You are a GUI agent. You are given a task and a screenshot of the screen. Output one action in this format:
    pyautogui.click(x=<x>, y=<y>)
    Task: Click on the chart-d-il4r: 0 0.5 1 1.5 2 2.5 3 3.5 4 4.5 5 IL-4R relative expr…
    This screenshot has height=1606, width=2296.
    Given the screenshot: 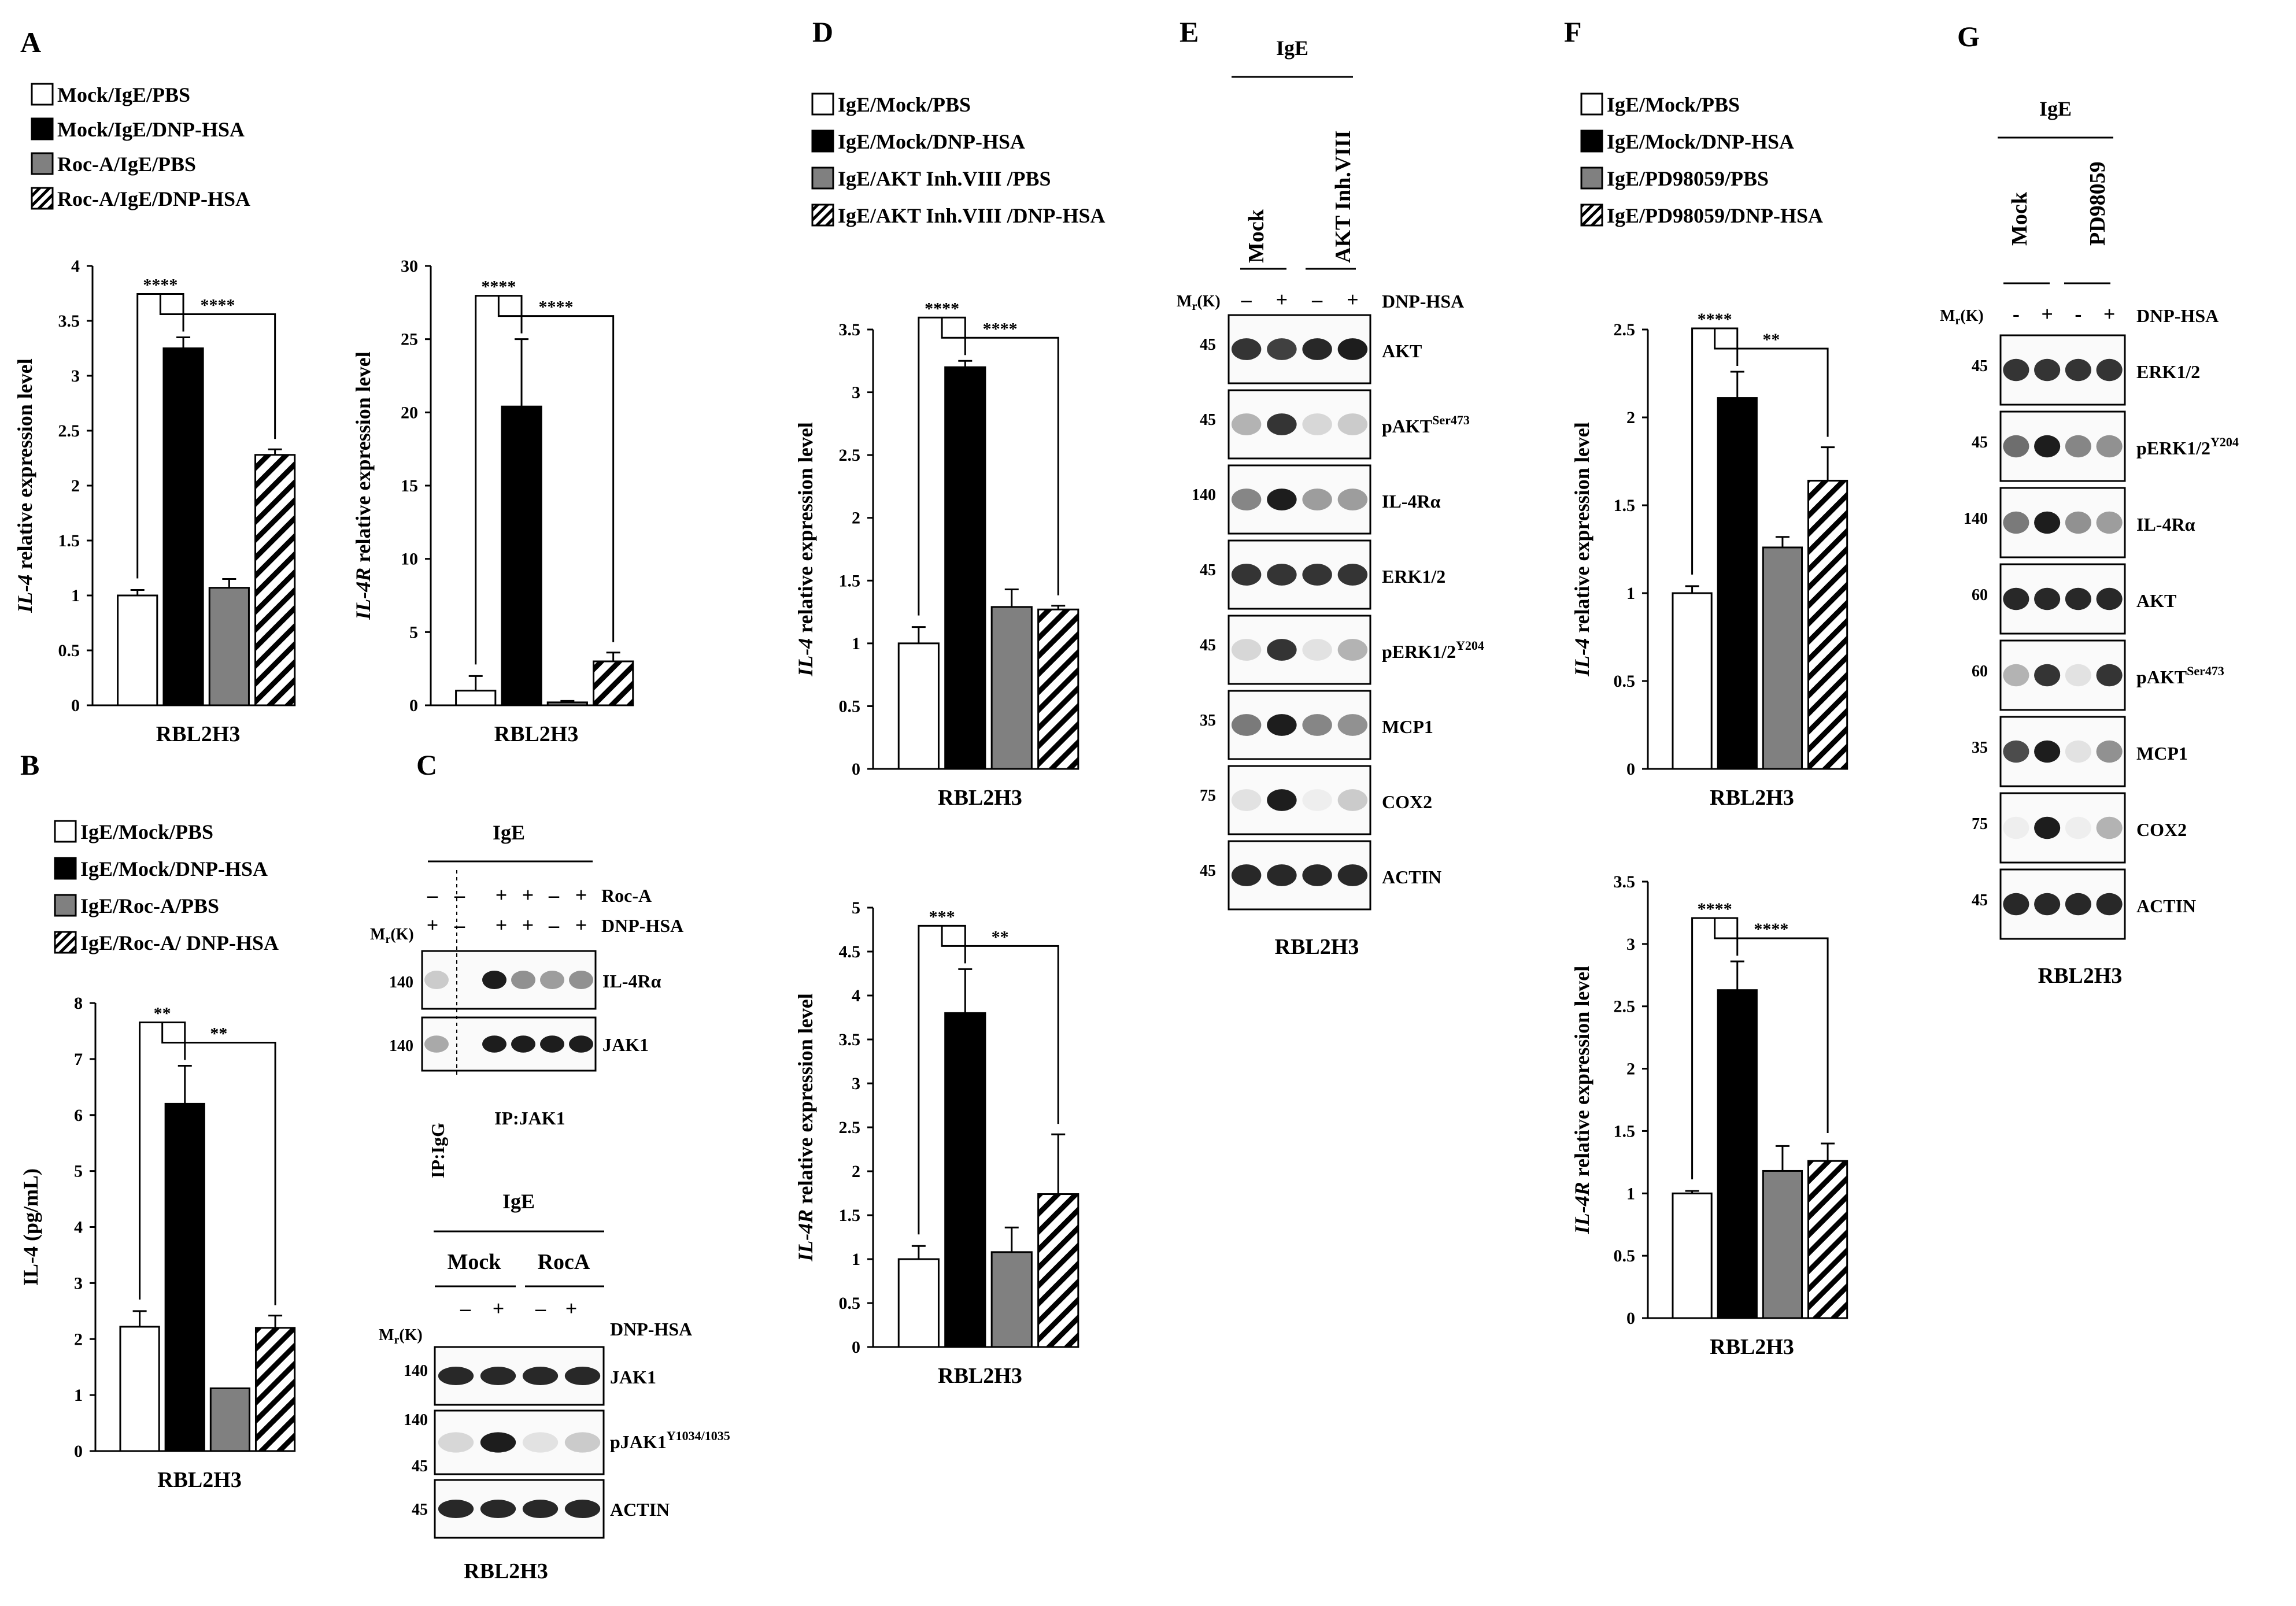 What is the action you would take?
    pyautogui.click(x=936, y=1143)
    